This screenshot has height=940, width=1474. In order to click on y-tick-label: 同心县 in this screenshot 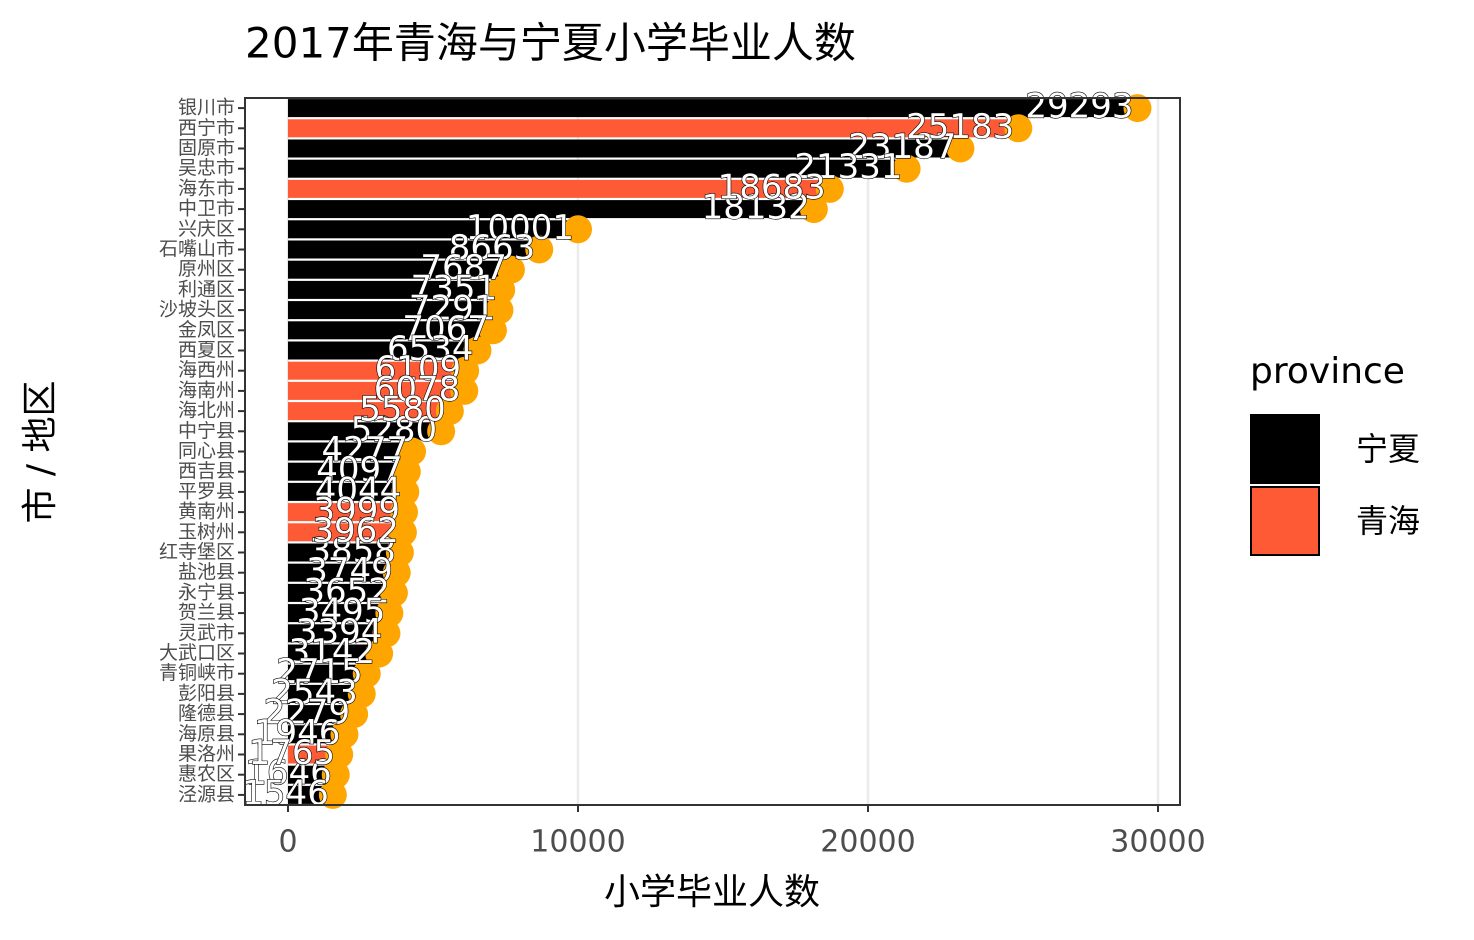, I will do `click(206, 451)`.